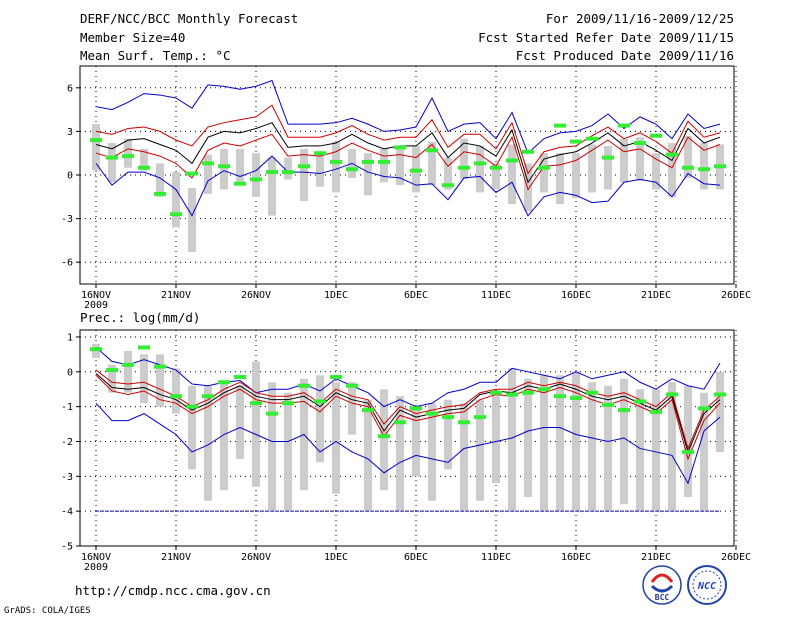  What do you see at coordinates (67, 547) in the screenshot?
I see `prec-ytick-label: -5` at bounding box center [67, 547].